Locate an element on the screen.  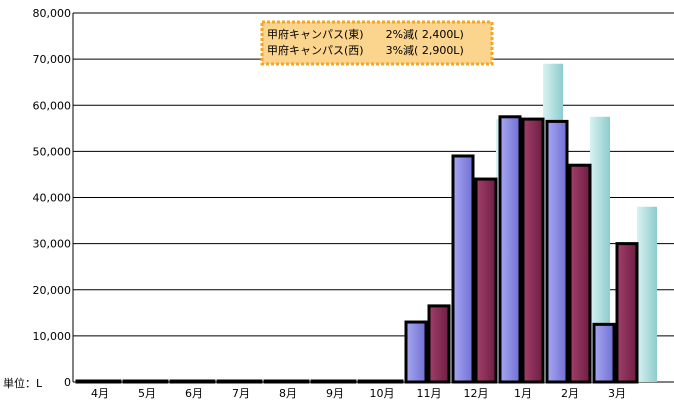
x-tick-label: 11月 is located at coordinates (429, 393).